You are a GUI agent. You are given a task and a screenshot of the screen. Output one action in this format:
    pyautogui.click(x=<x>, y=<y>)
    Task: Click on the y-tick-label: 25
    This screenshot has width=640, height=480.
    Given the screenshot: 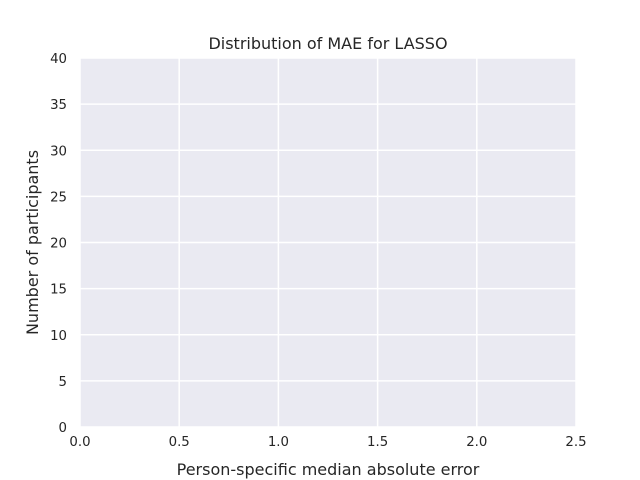 What is the action you would take?
    pyautogui.click(x=58, y=197)
    